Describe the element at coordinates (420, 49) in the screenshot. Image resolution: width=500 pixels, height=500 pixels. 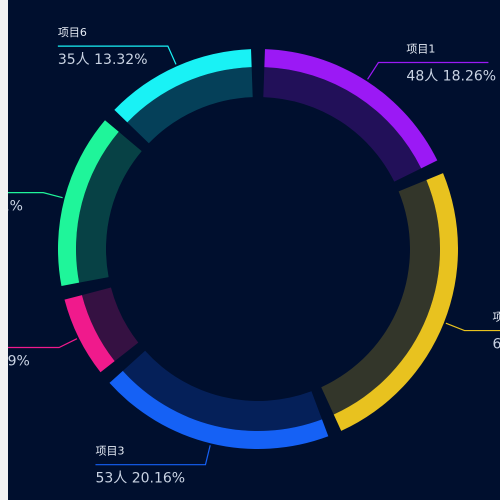
I see `slice-1-name-label: 项目1` at that location.